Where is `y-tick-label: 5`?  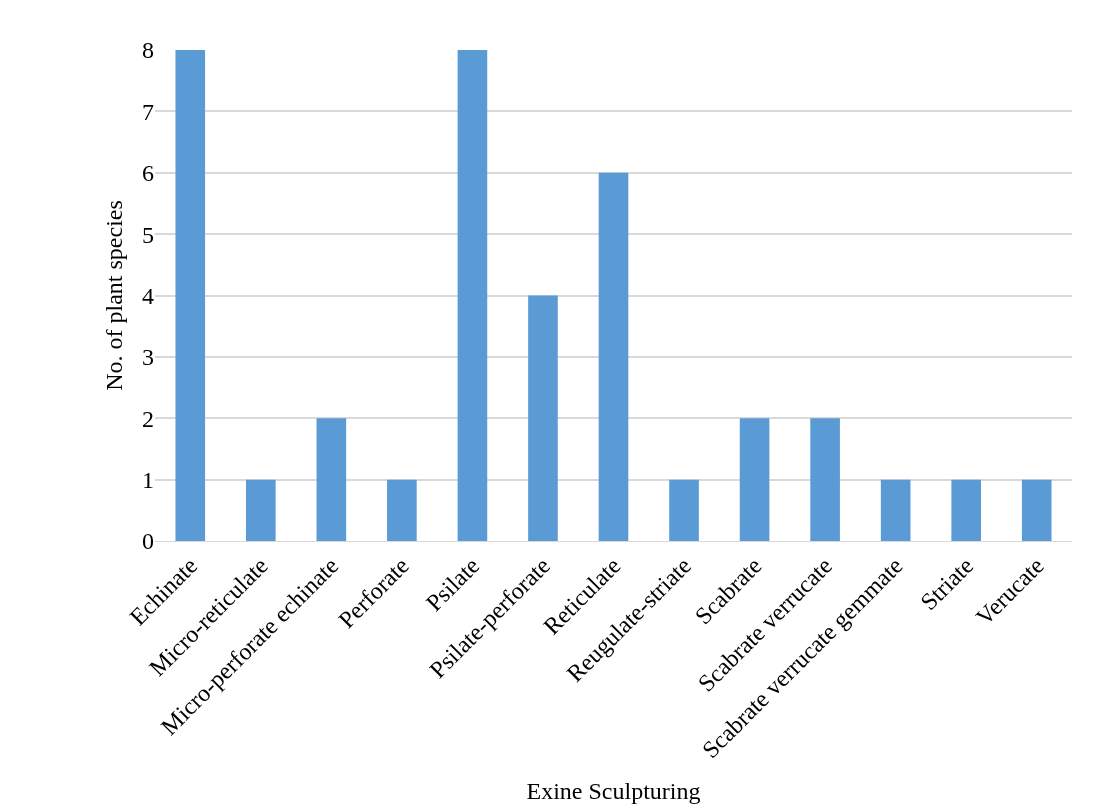
y-tick-label: 5 is located at coordinates (148, 234).